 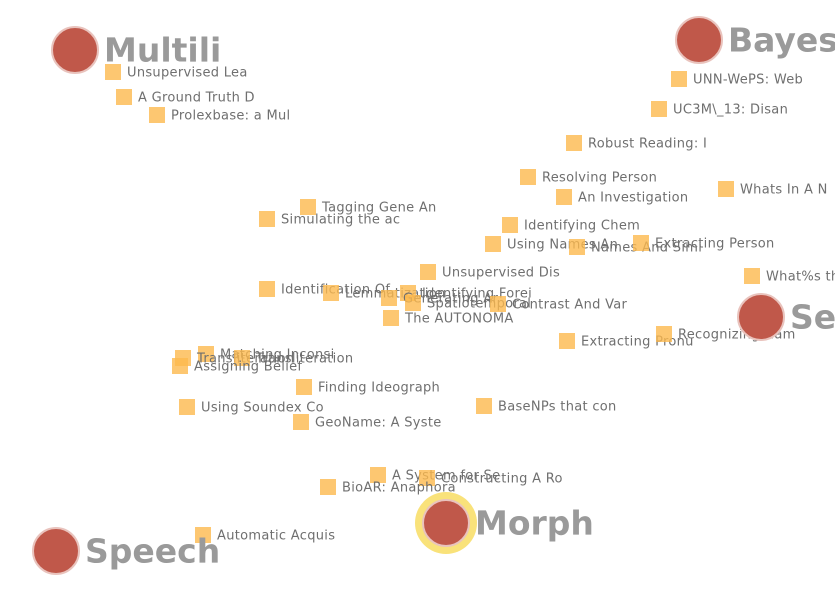 What do you see at coordinates (304, 359) in the screenshot?
I see `document-label: Transliteration` at bounding box center [304, 359].